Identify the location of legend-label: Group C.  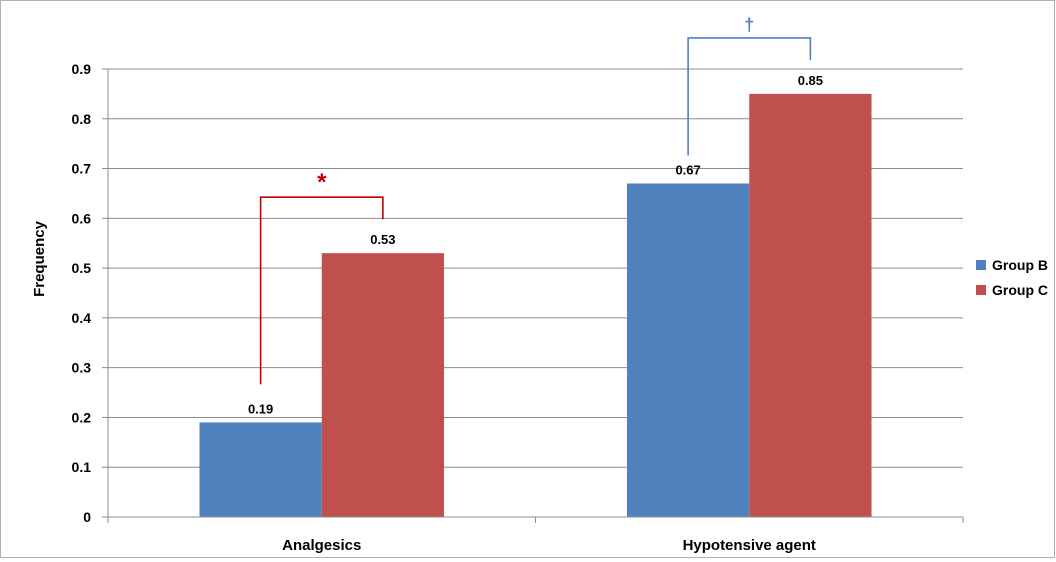
(1020, 290).